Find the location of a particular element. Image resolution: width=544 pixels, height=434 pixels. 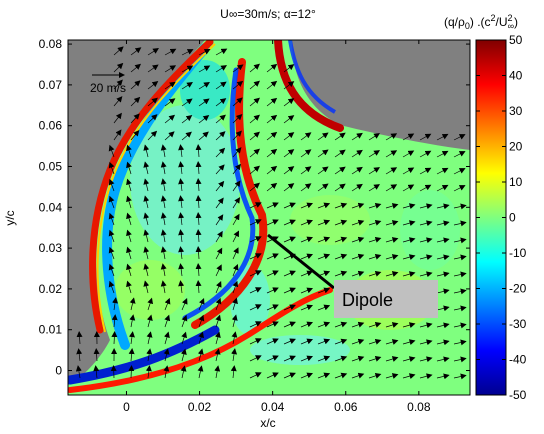

colorbar-tick-label: -20 is located at coordinates (518, 289).